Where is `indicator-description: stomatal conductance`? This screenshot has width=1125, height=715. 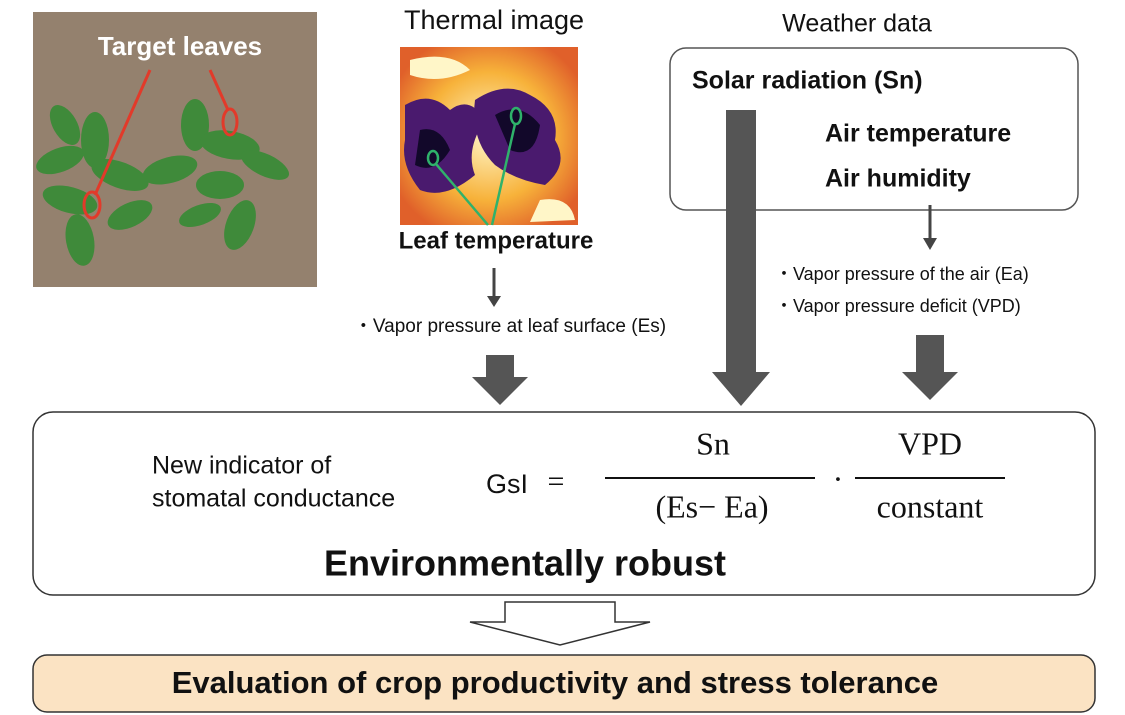
indicator-description: stomatal conductance is located at coordinates (273, 499).